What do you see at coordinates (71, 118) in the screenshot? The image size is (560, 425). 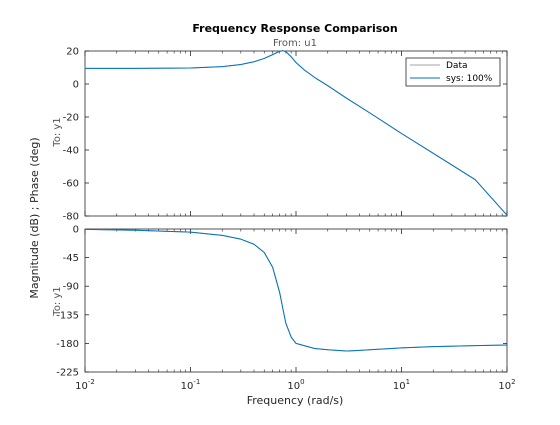 I see `mag-ytick-label: -20` at bounding box center [71, 118].